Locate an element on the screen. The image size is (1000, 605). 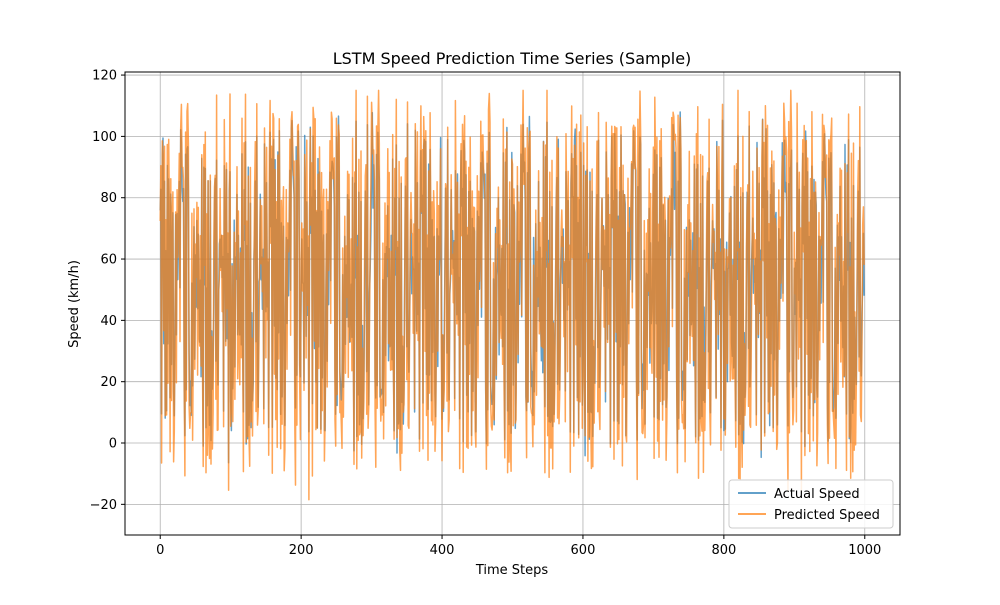
legend-box is located at coordinates (811, 504).